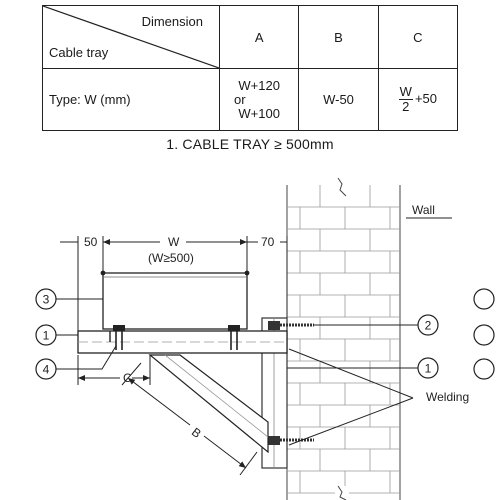 Image resolution: width=500 pixels, height=500 pixels. I want to click on cell-c-suffix: +50, so click(425, 98).